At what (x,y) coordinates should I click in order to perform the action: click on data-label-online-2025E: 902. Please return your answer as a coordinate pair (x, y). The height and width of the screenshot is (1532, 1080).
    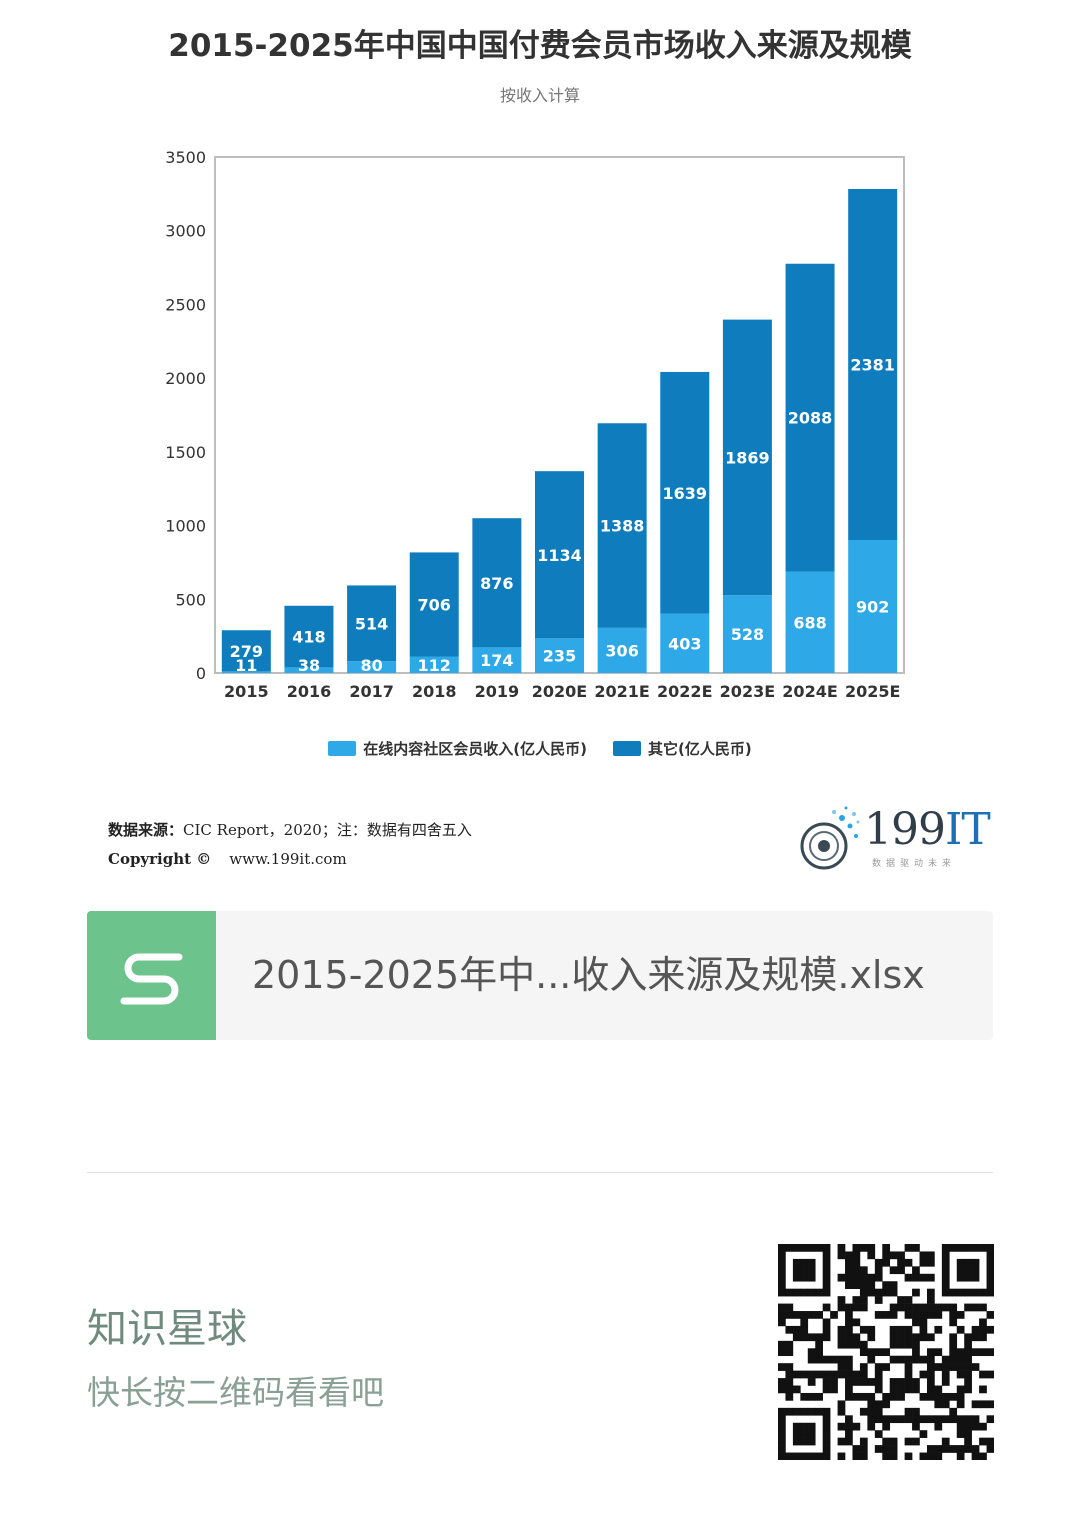
    Looking at the image, I should click on (872, 607).